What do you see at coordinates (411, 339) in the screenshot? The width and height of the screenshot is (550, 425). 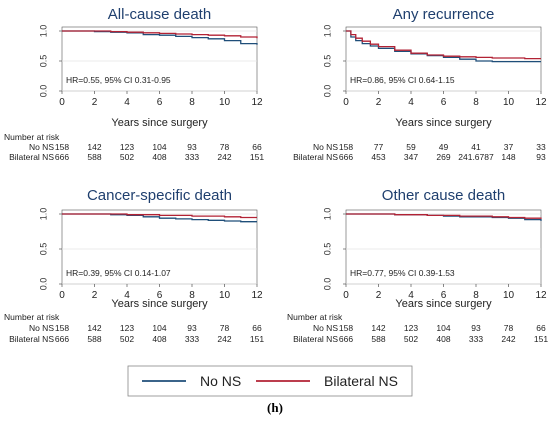 I see `panel-4-risk-value: 502` at bounding box center [411, 339].